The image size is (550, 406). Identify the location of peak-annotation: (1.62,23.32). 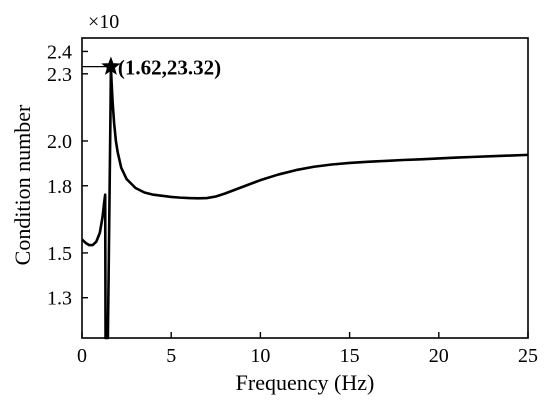
(151, 68).